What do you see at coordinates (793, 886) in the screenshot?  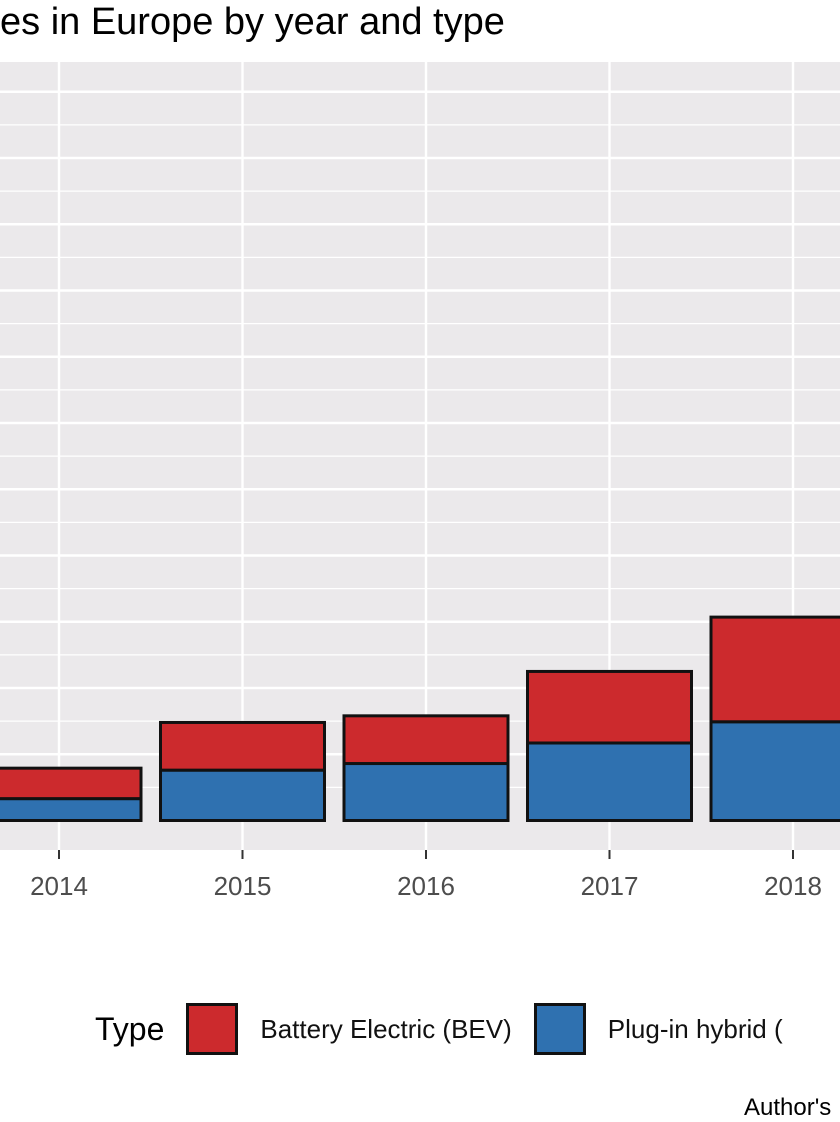 I see `x-tick-label: 2018` at bounding box center [793, 886].